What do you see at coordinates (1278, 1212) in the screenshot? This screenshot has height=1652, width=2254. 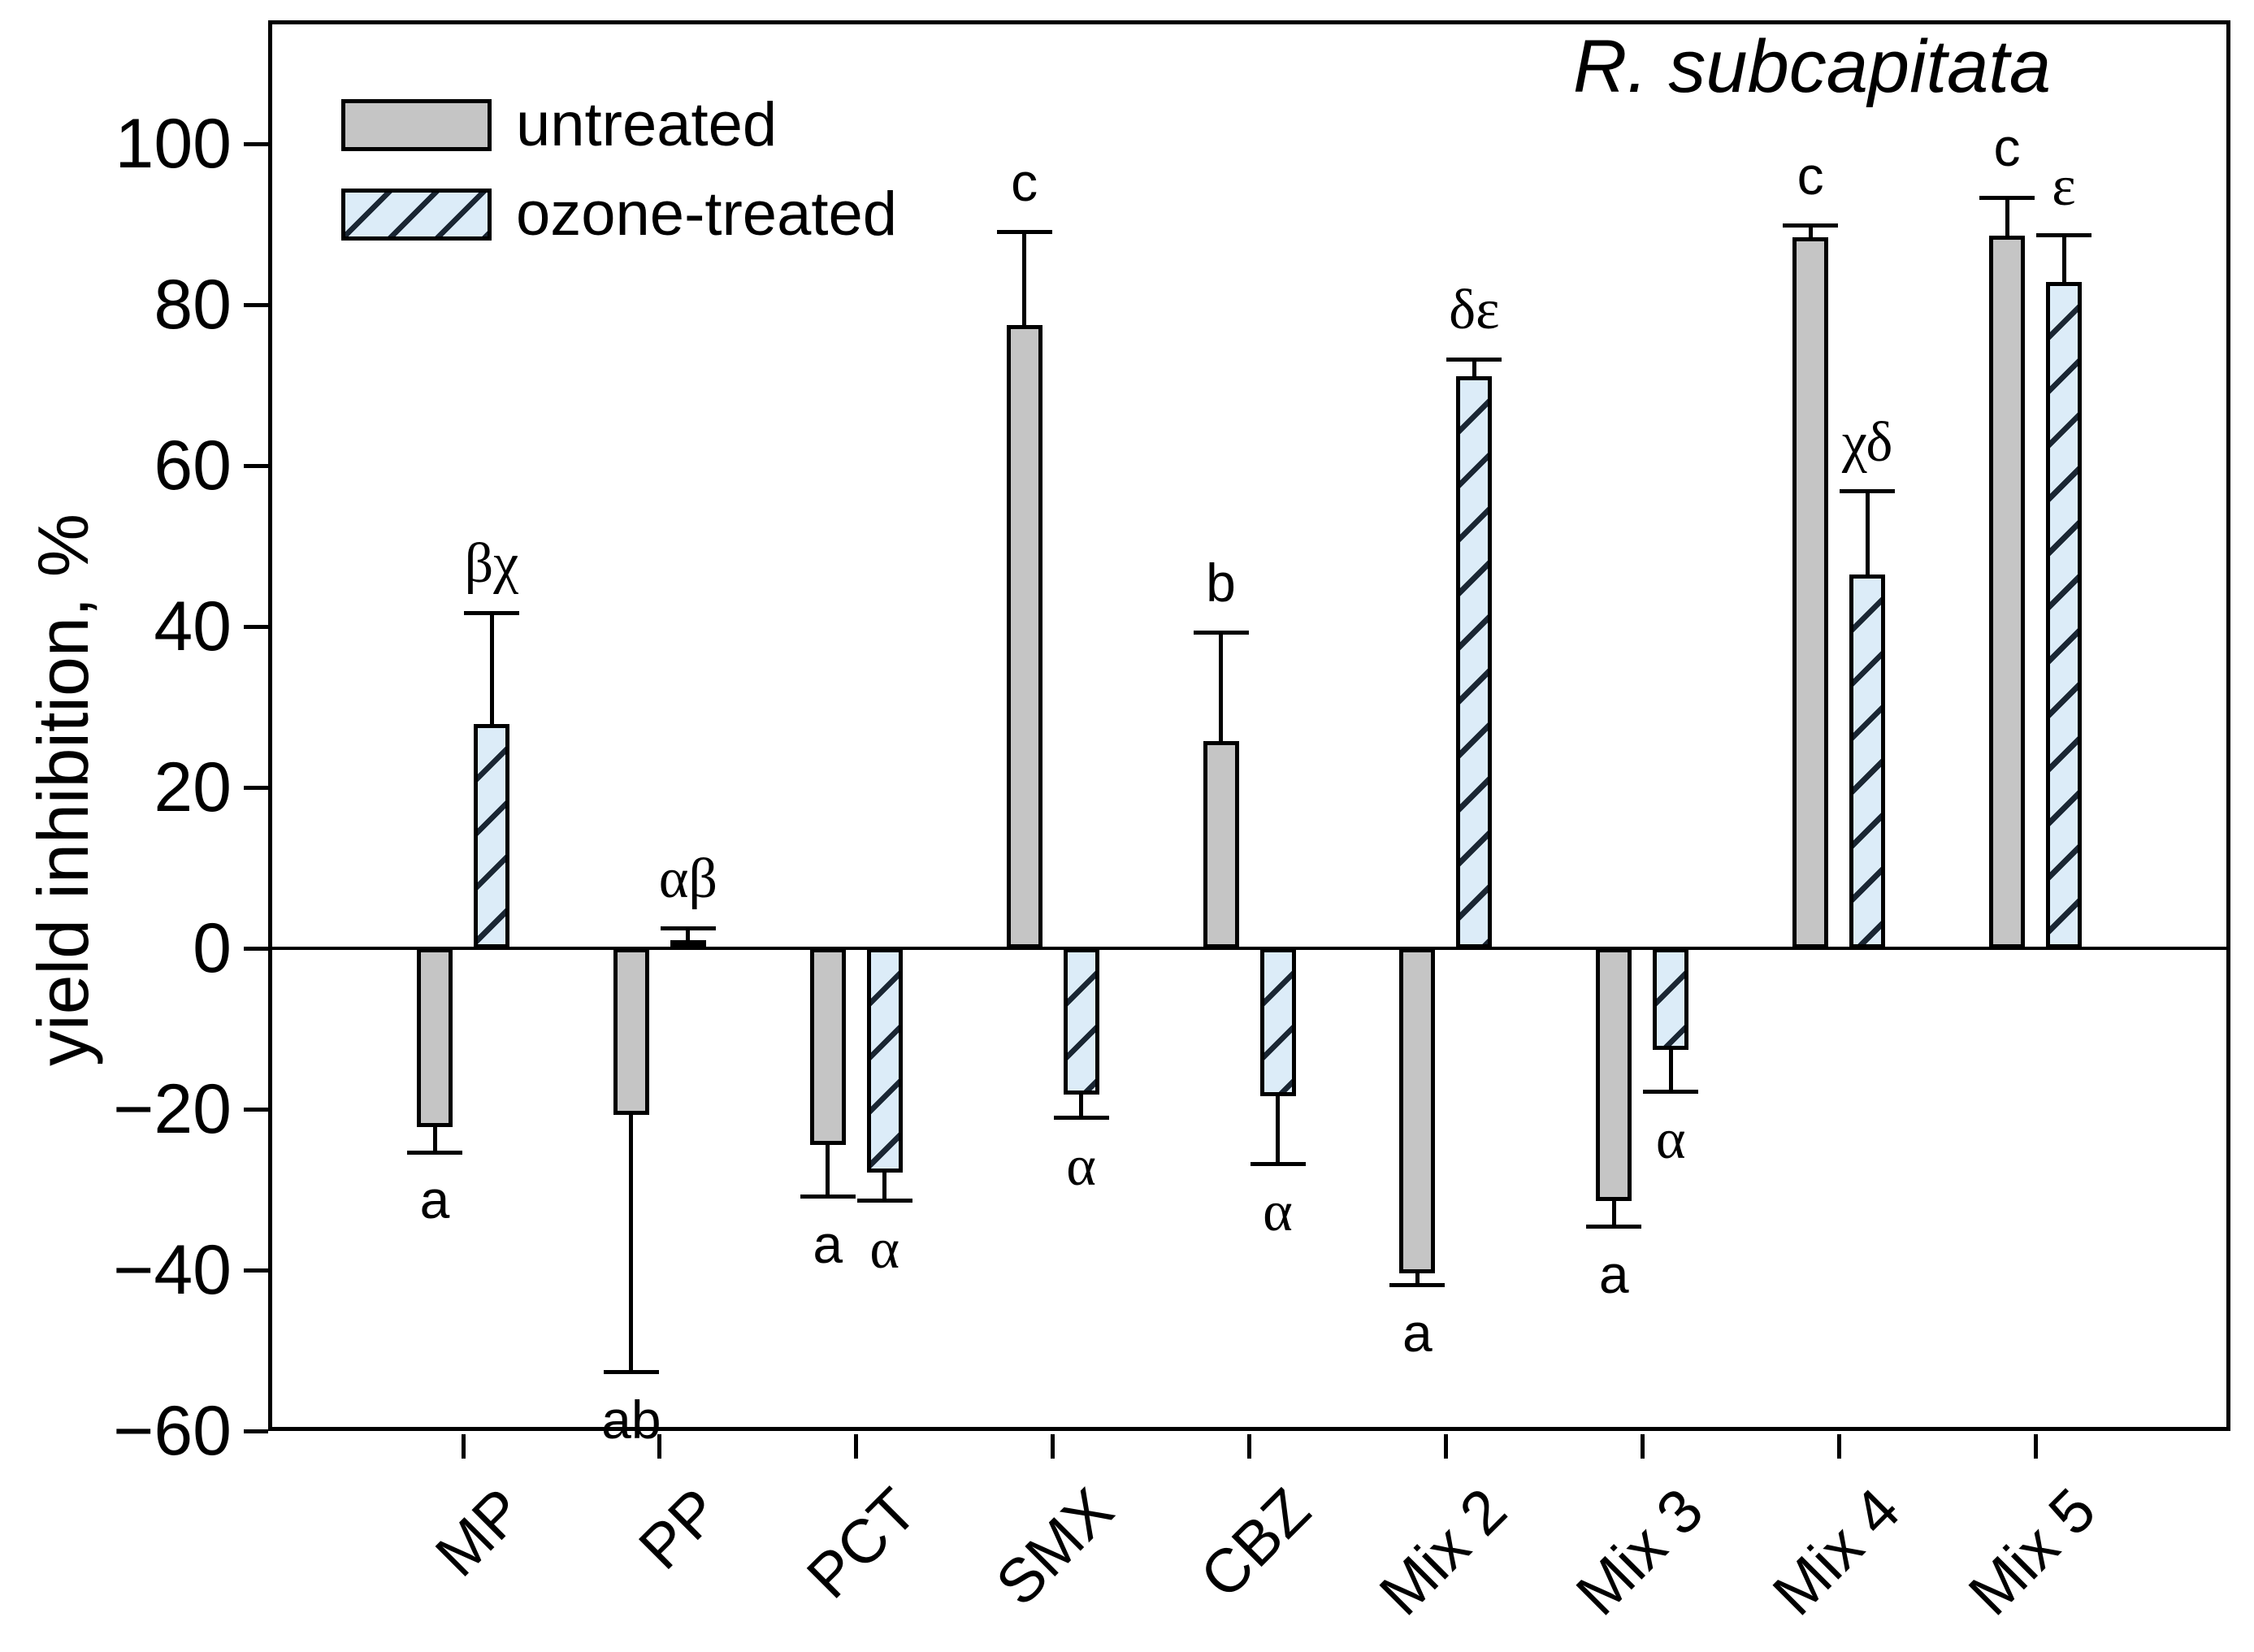 I see `significance-label-ozone-treated-cbz: α` at bounding box center [1278, 1212].